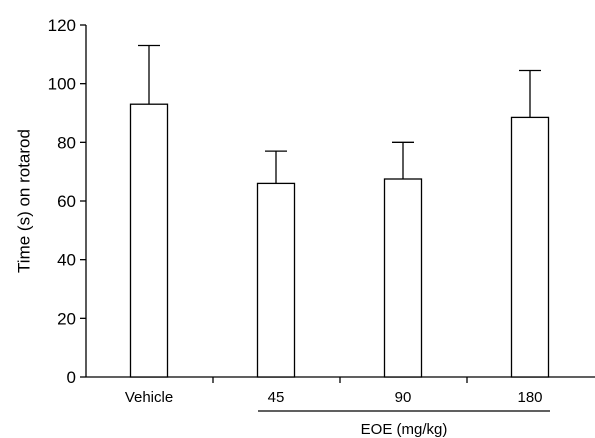  Describe the element at coordinates (62, 84) in the screenshot. I see `y-tick-label: 100` at that location.